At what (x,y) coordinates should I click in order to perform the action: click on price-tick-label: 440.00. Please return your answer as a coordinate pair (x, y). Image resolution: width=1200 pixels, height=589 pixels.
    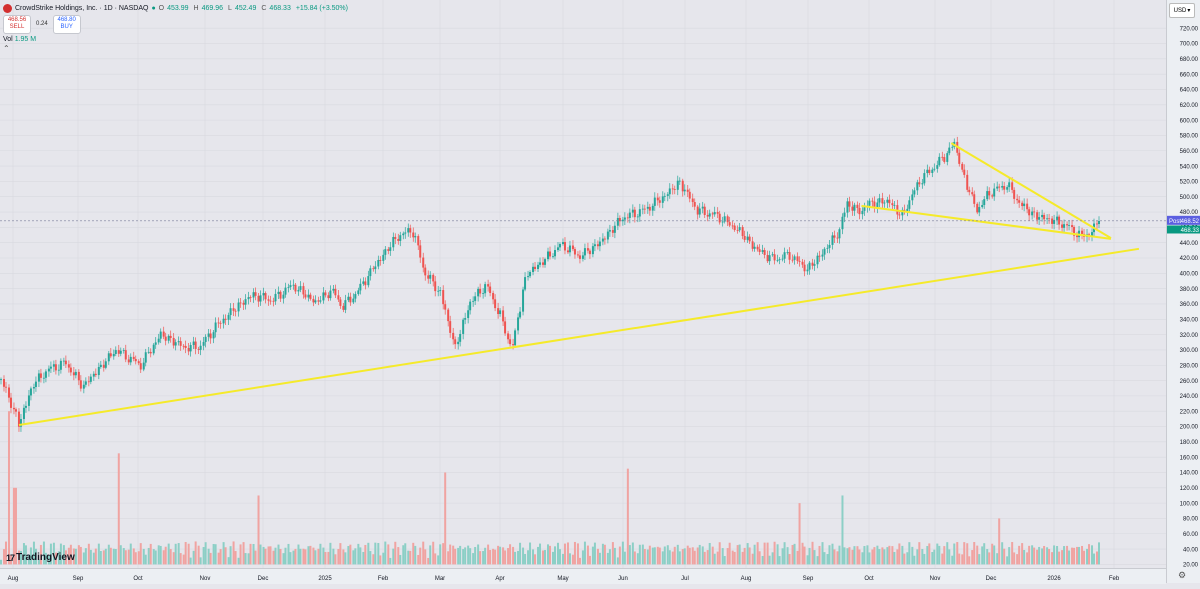
    Looking at the image, I should click on (1189, 244).